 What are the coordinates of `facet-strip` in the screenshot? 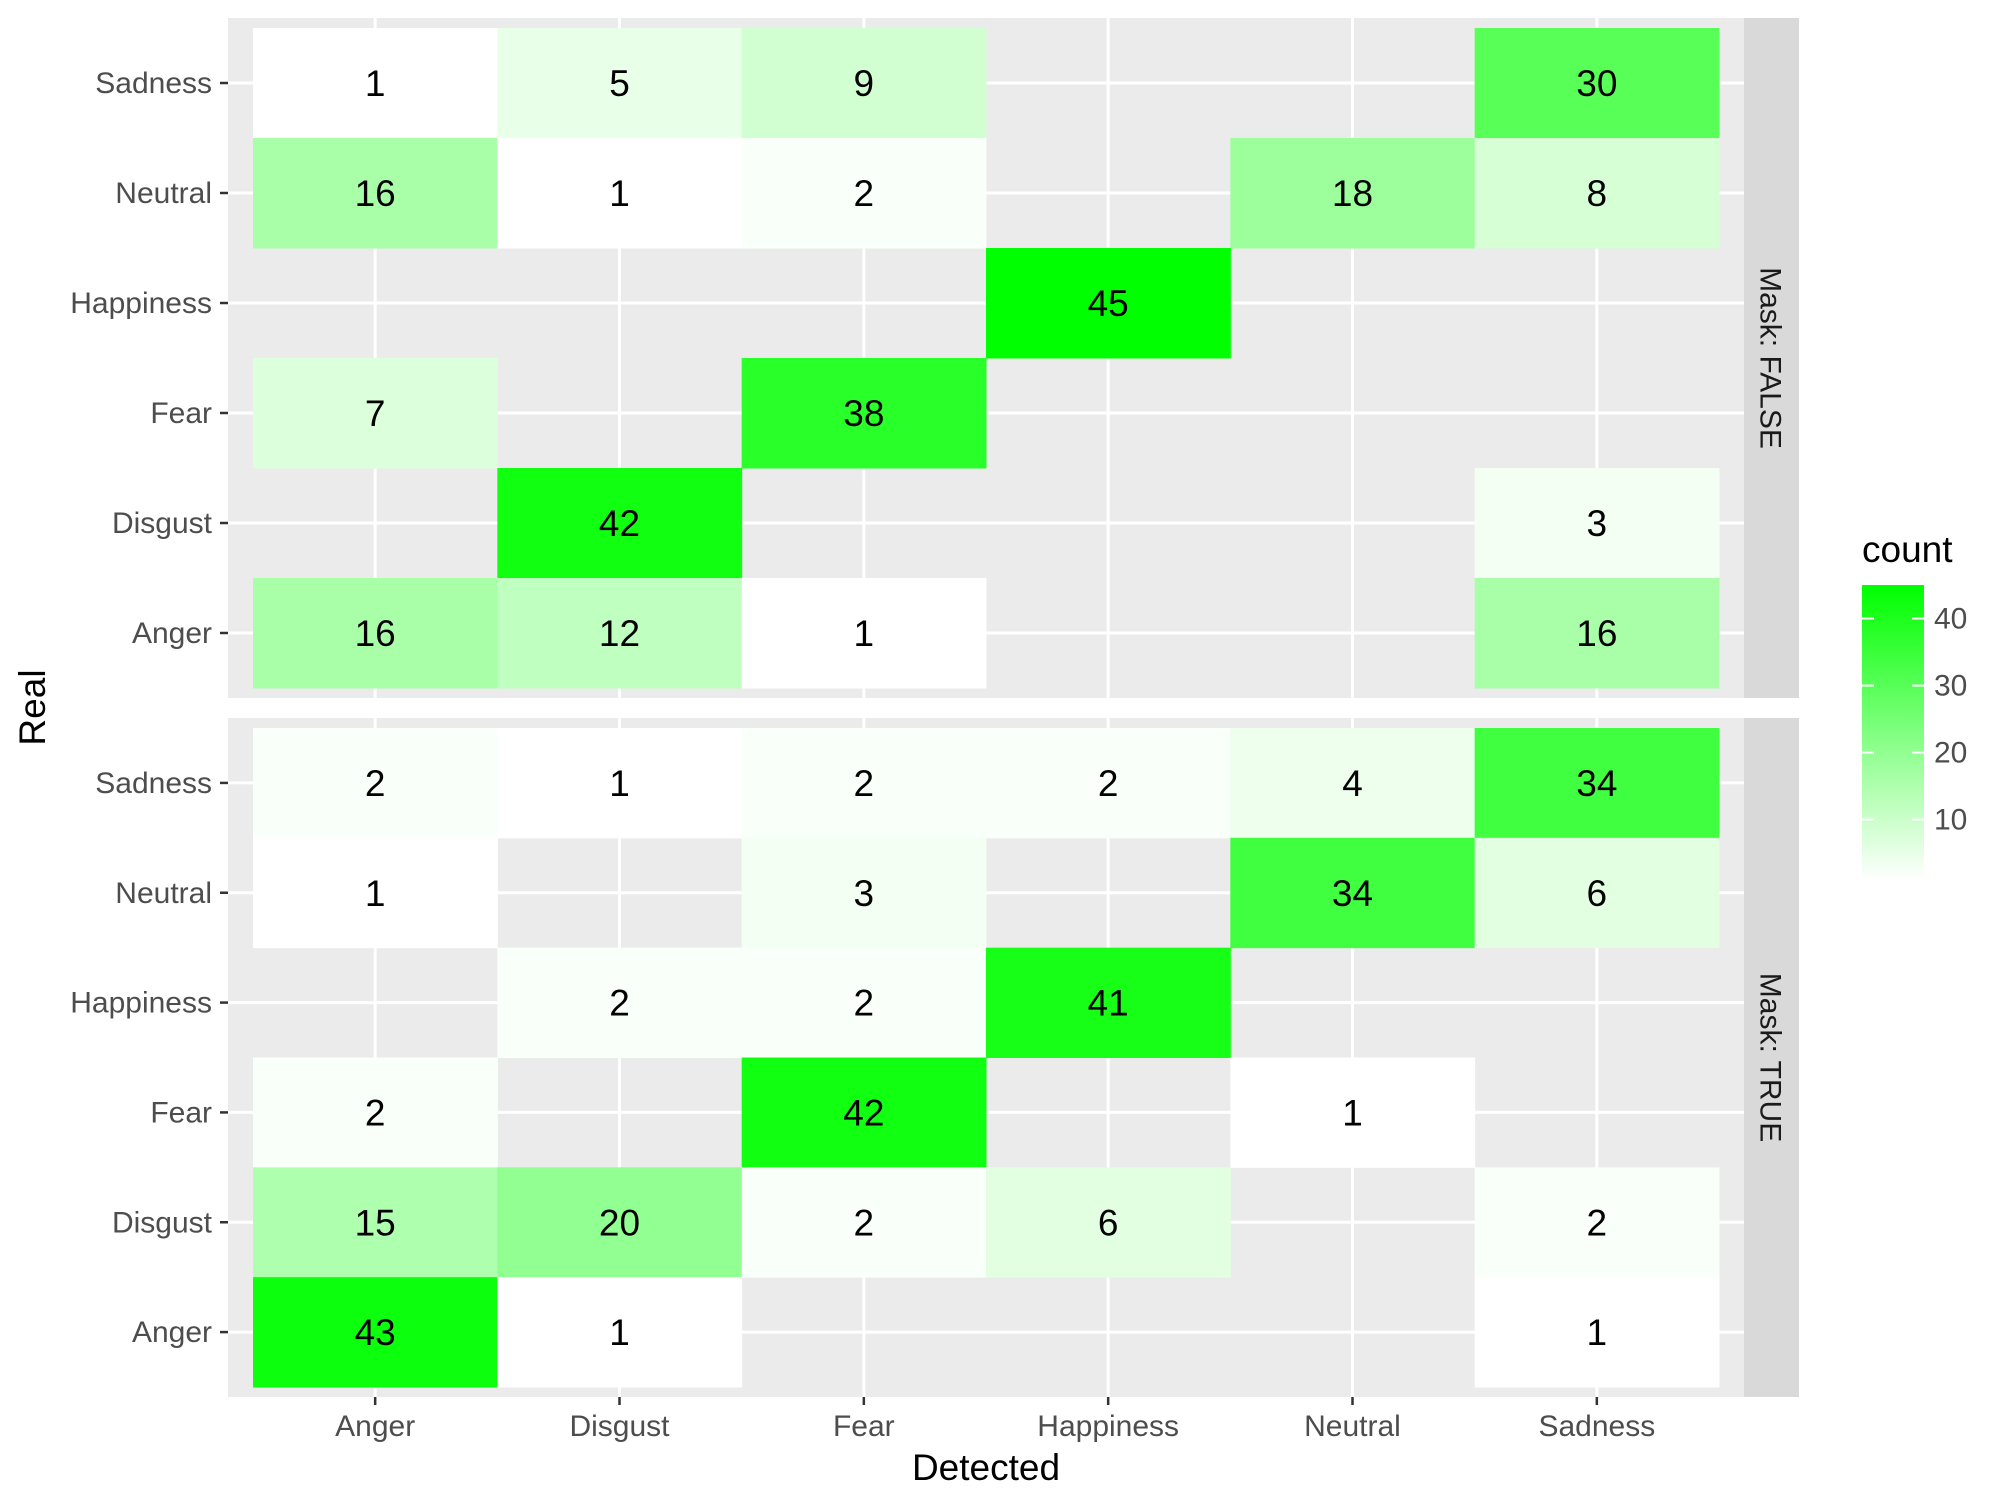 It's located at (1771, 358).